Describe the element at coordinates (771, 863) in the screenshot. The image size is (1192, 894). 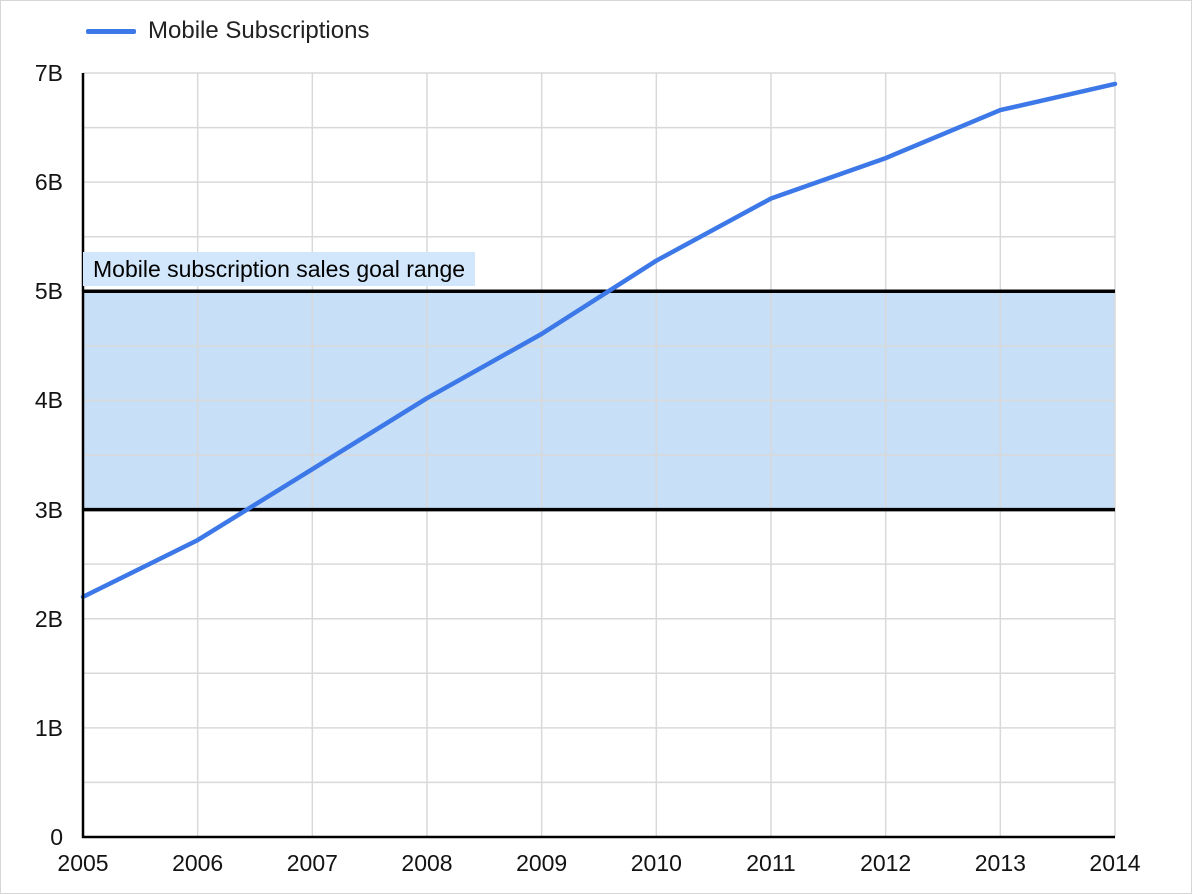
I see `x-tick-label: 2011` at that location.